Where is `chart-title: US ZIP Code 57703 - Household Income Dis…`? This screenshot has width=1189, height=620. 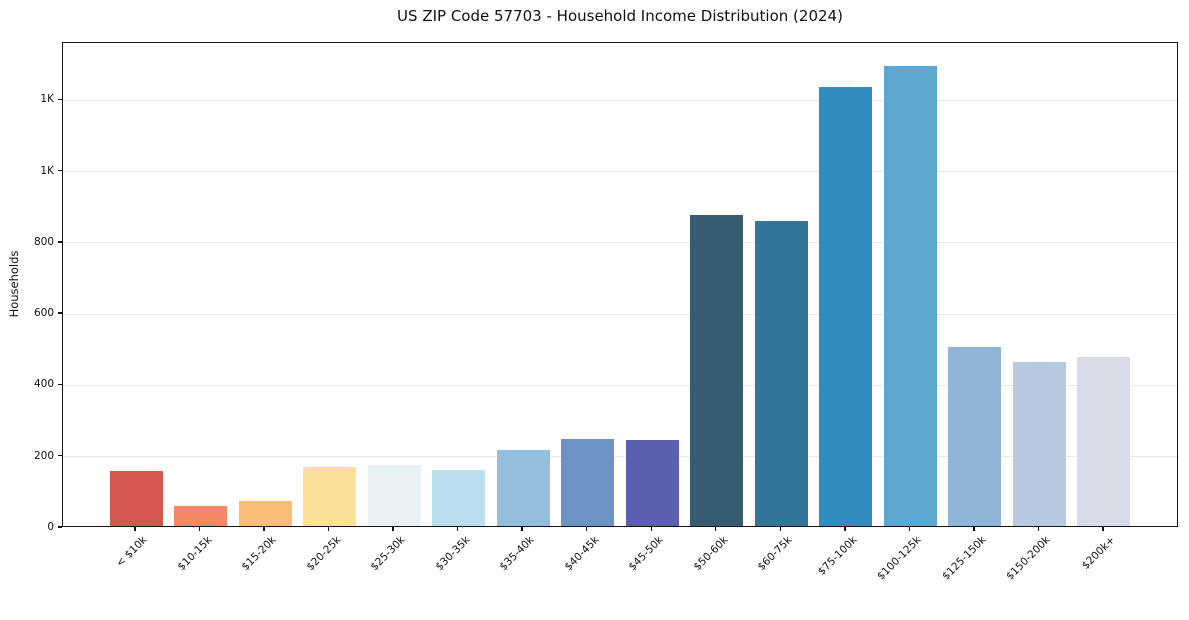
chart-title: US ZIP Code 57703 - Household Income Dis… is located at coordinates (620, 16).